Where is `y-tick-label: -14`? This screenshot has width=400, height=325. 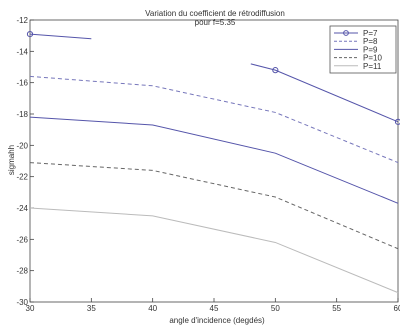
y-tick-label: -14 is located at coordinates (22, 51).